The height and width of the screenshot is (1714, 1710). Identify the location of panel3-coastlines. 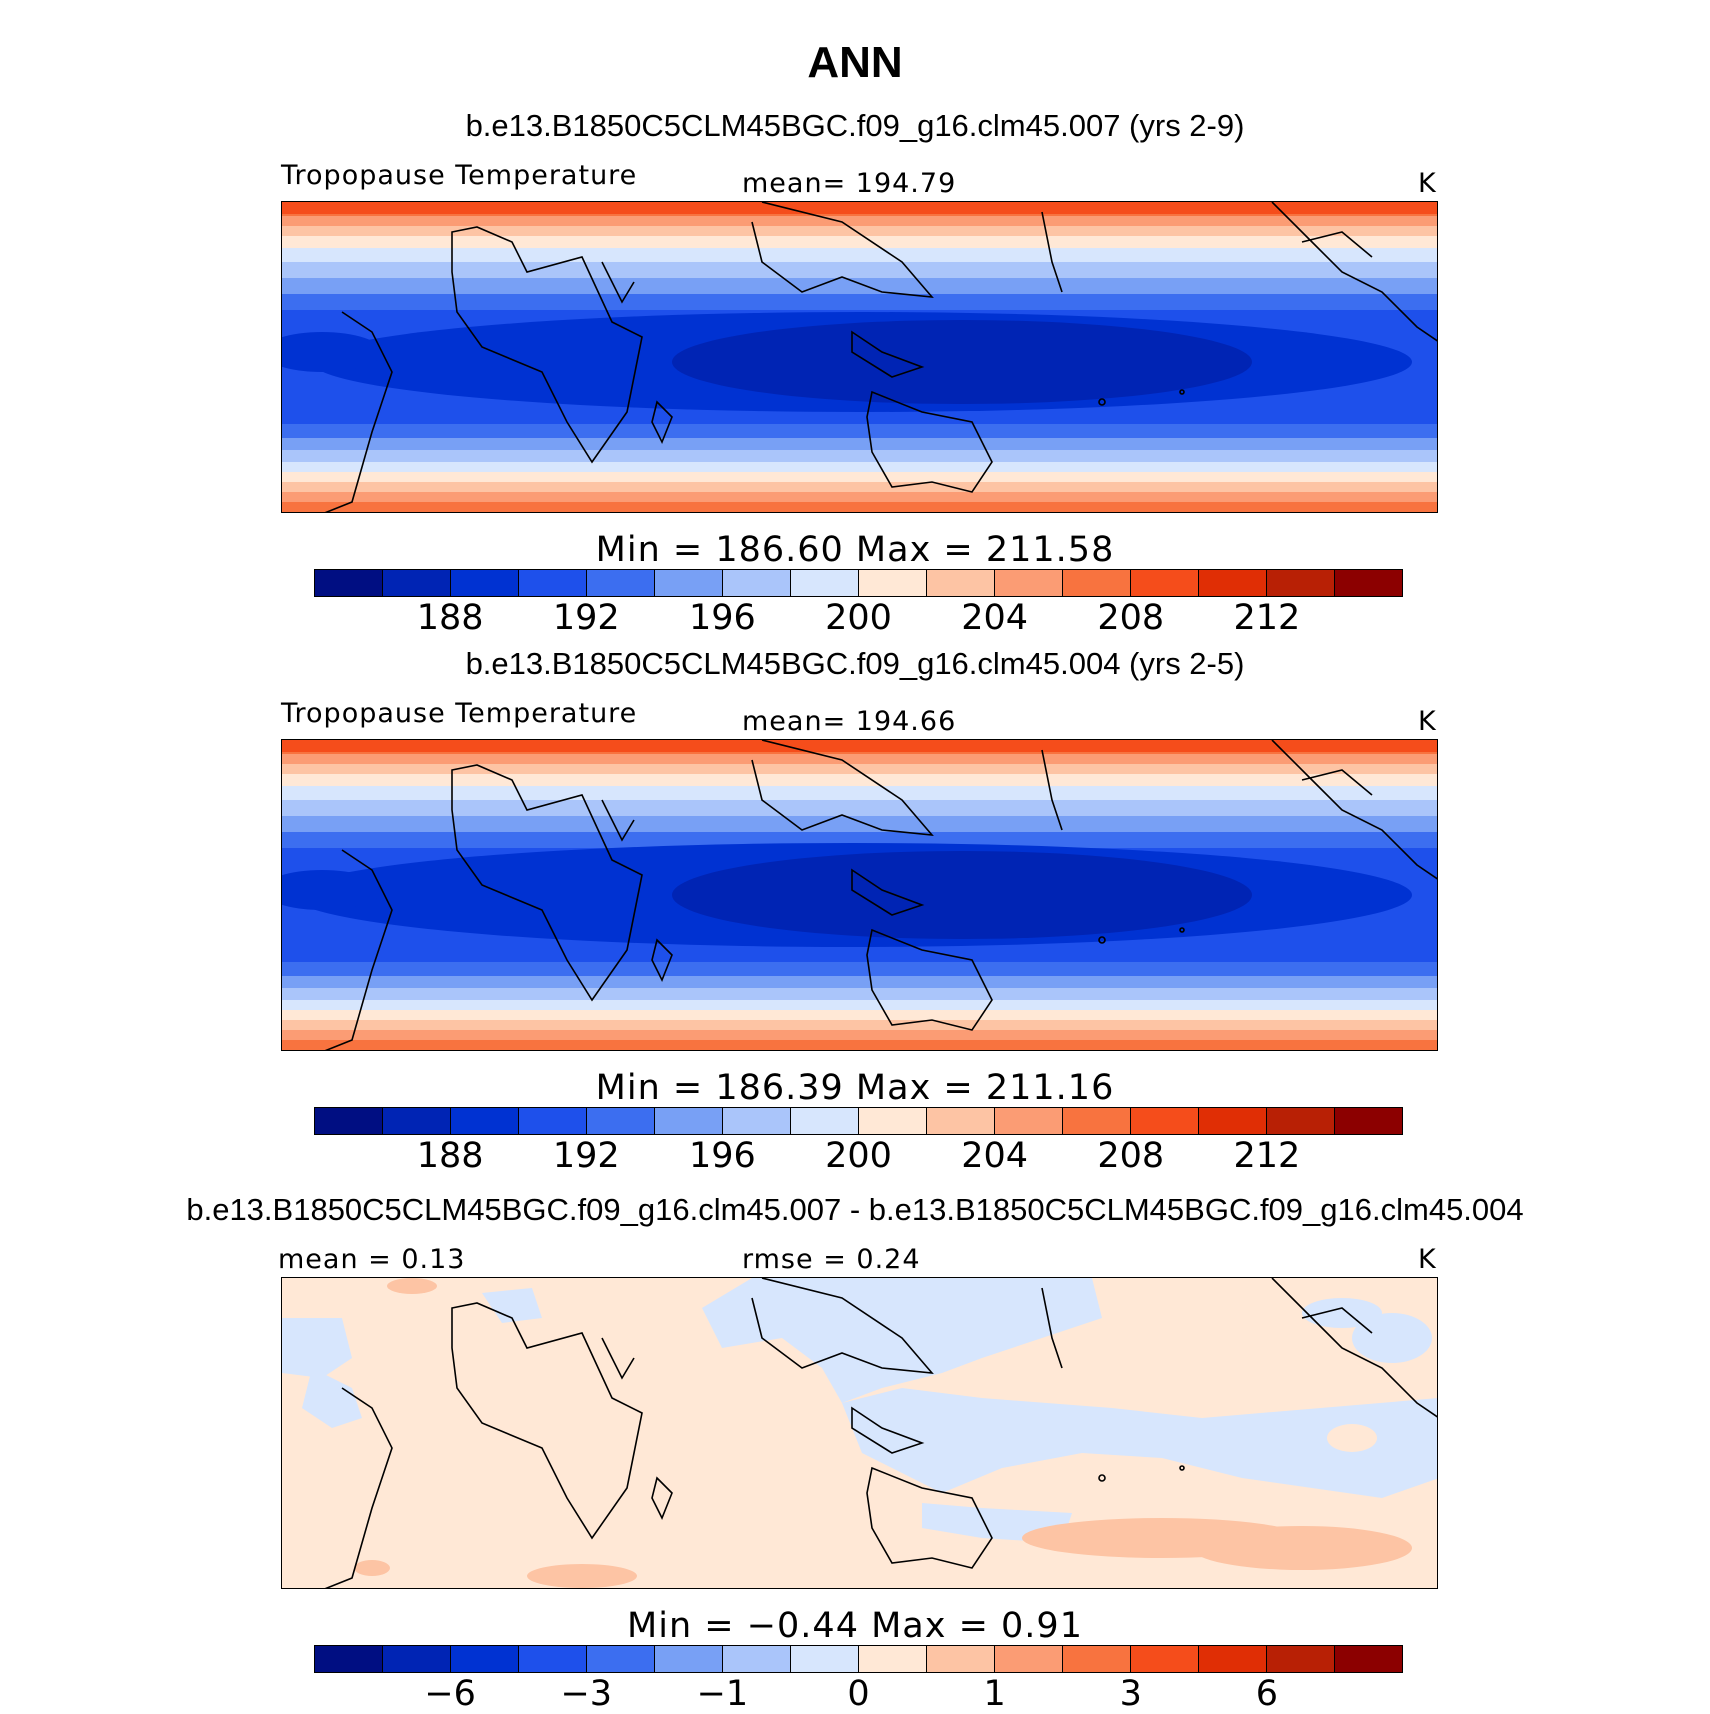
(880, 1433).